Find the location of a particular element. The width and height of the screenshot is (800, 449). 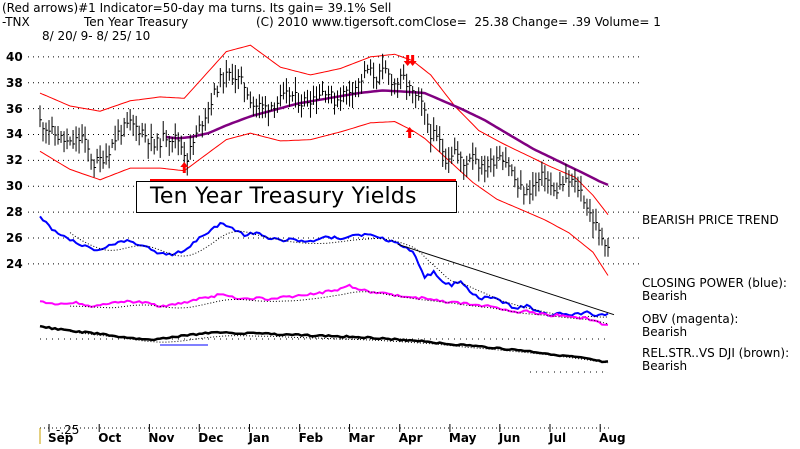

obv-title: OBV (magenta): is located at coordinates (690, 319).